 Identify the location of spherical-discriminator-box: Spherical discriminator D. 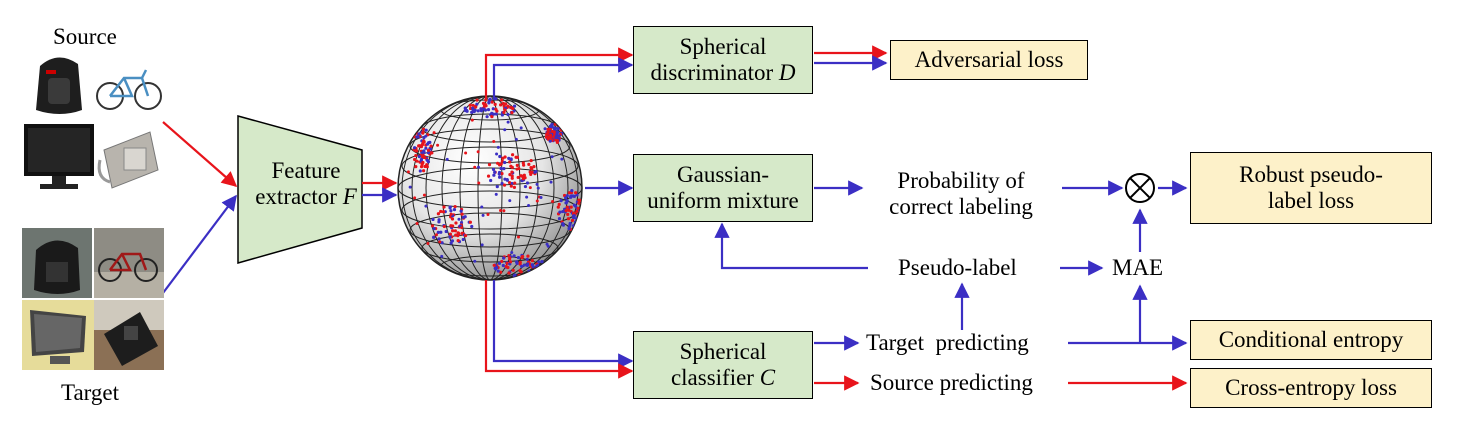
(723, 60).